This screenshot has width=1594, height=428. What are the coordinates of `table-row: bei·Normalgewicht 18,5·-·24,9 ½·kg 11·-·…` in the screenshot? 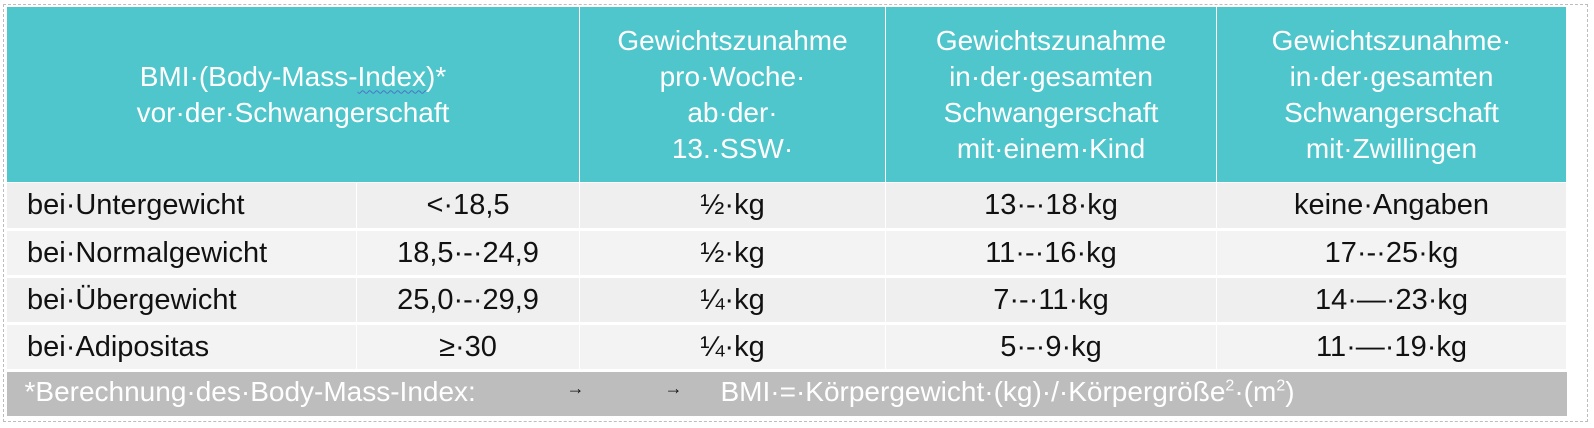 It's located at (786, 253).